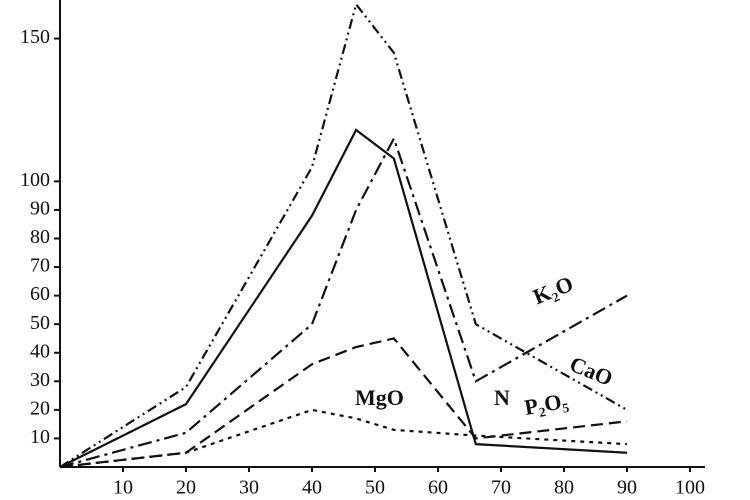 This screenshot has width=750, height=500. Describe the element at coordinates (690, 488) in the screenshot. I see `x-tick-label: 100` at that location.